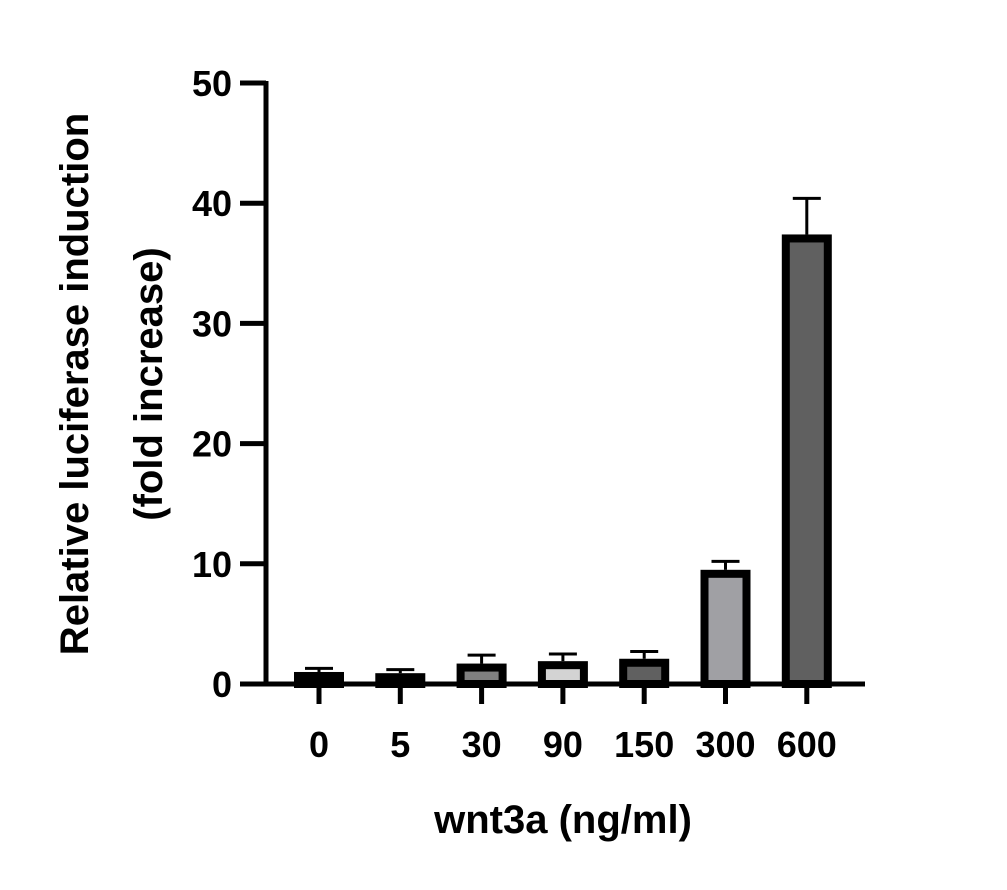 The width and height of the screenshot is (1007, 890). I want to click on y-tick-label: 0, so click(222, 684).